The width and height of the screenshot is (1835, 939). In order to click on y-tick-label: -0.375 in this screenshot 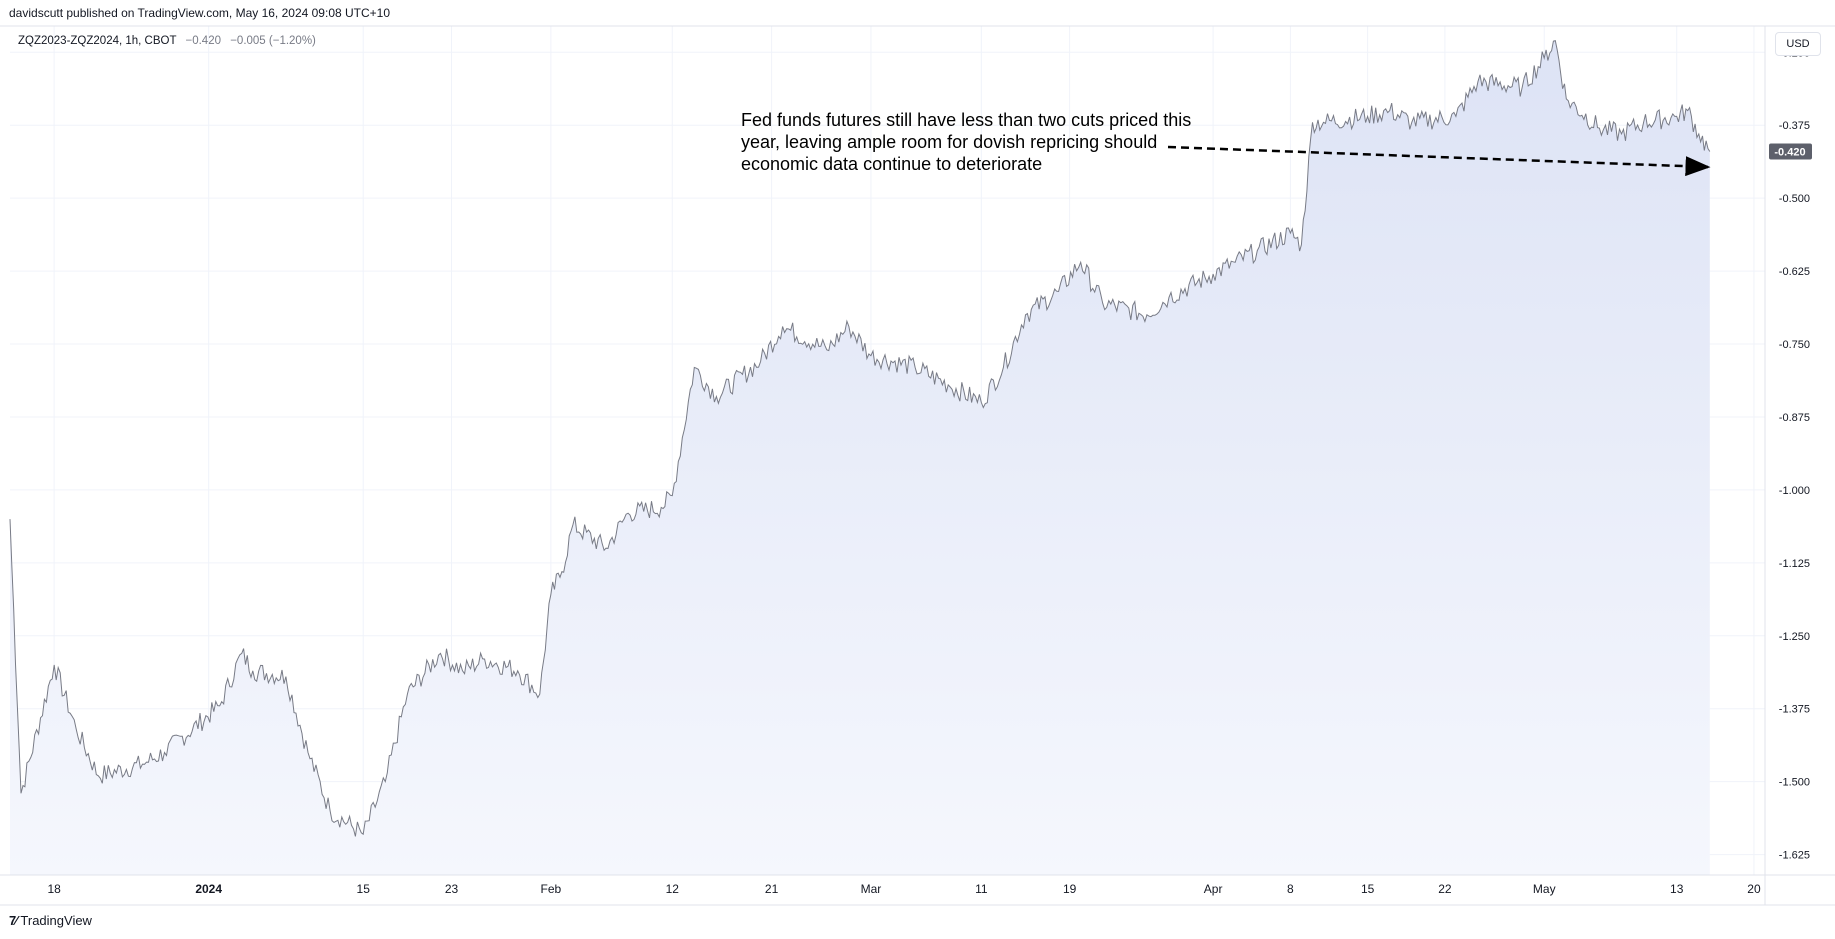, I will do `click(1794, 126)`.